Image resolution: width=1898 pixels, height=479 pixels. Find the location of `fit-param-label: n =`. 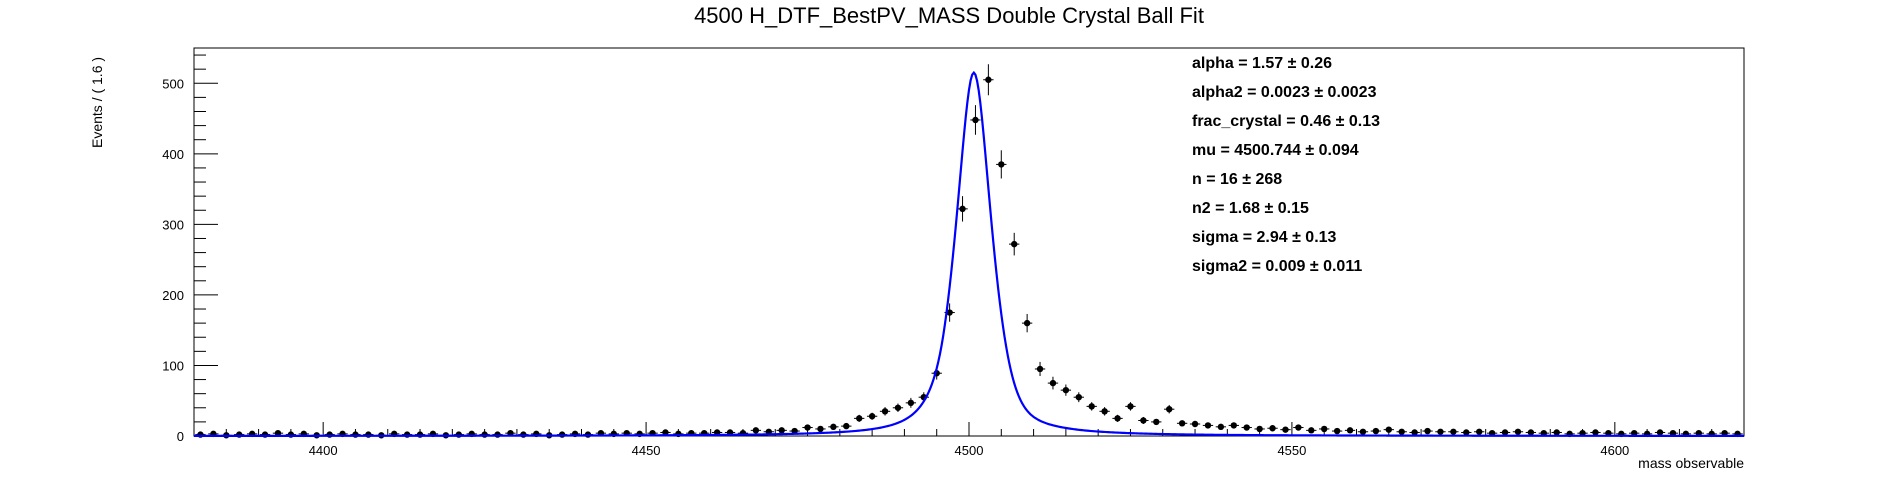

fit-param-label: n = is located at coordinates (1206, 179).